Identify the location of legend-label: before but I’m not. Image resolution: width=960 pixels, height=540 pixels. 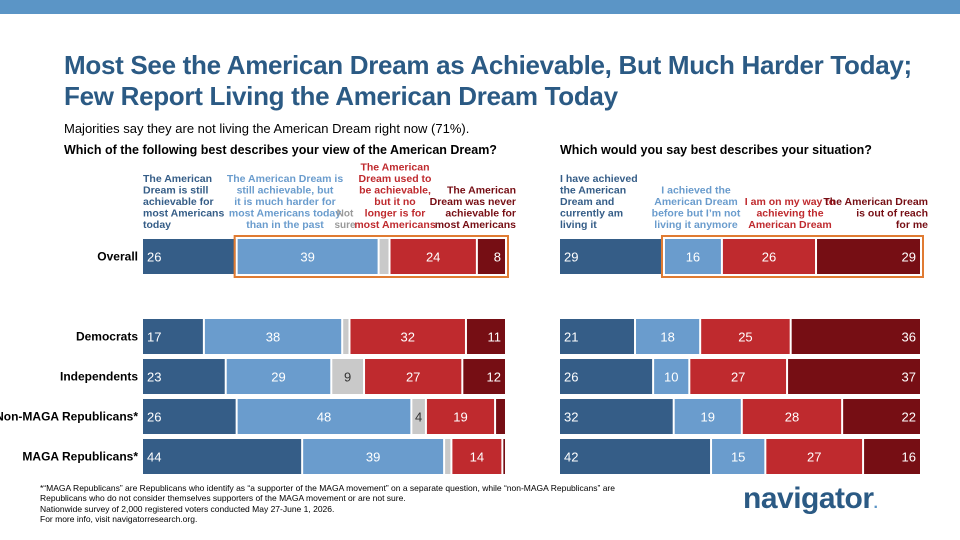
(696, 214).